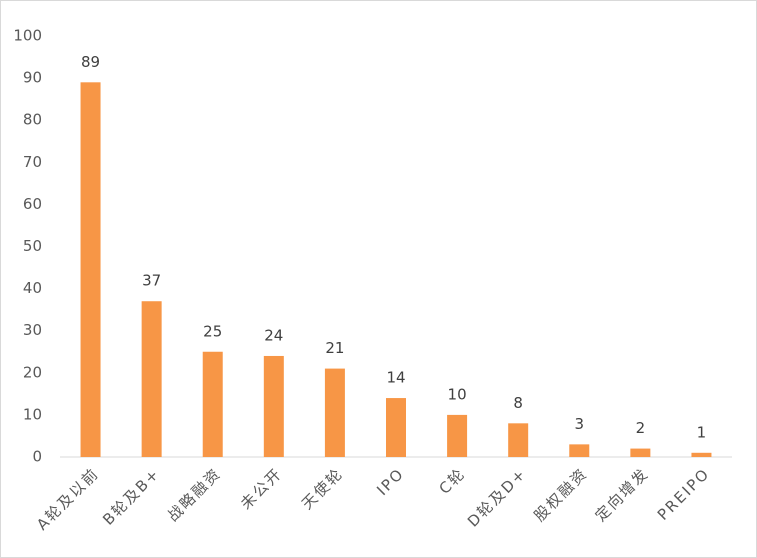 The height and width of the screenshot is (558, 757). I want to click on y-tick-label: 70, so click(32, 162).